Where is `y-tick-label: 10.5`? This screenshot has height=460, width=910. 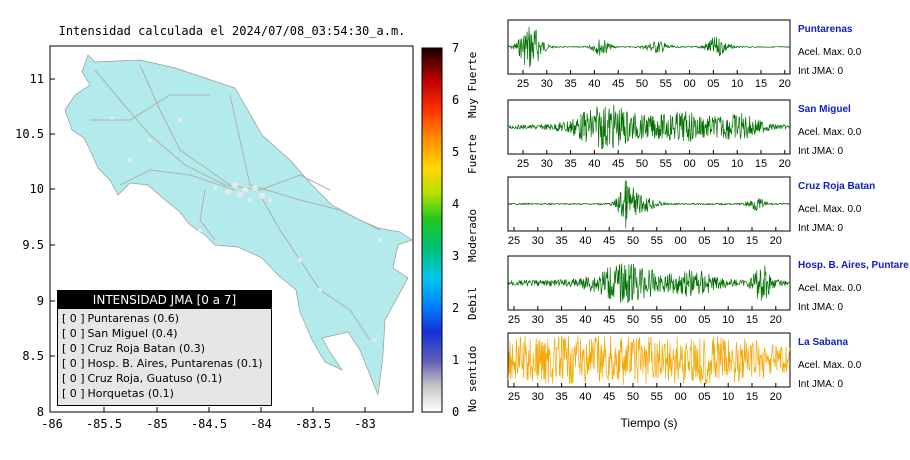 y-tick-label: 10.5 is located at coordinates (29, 134).